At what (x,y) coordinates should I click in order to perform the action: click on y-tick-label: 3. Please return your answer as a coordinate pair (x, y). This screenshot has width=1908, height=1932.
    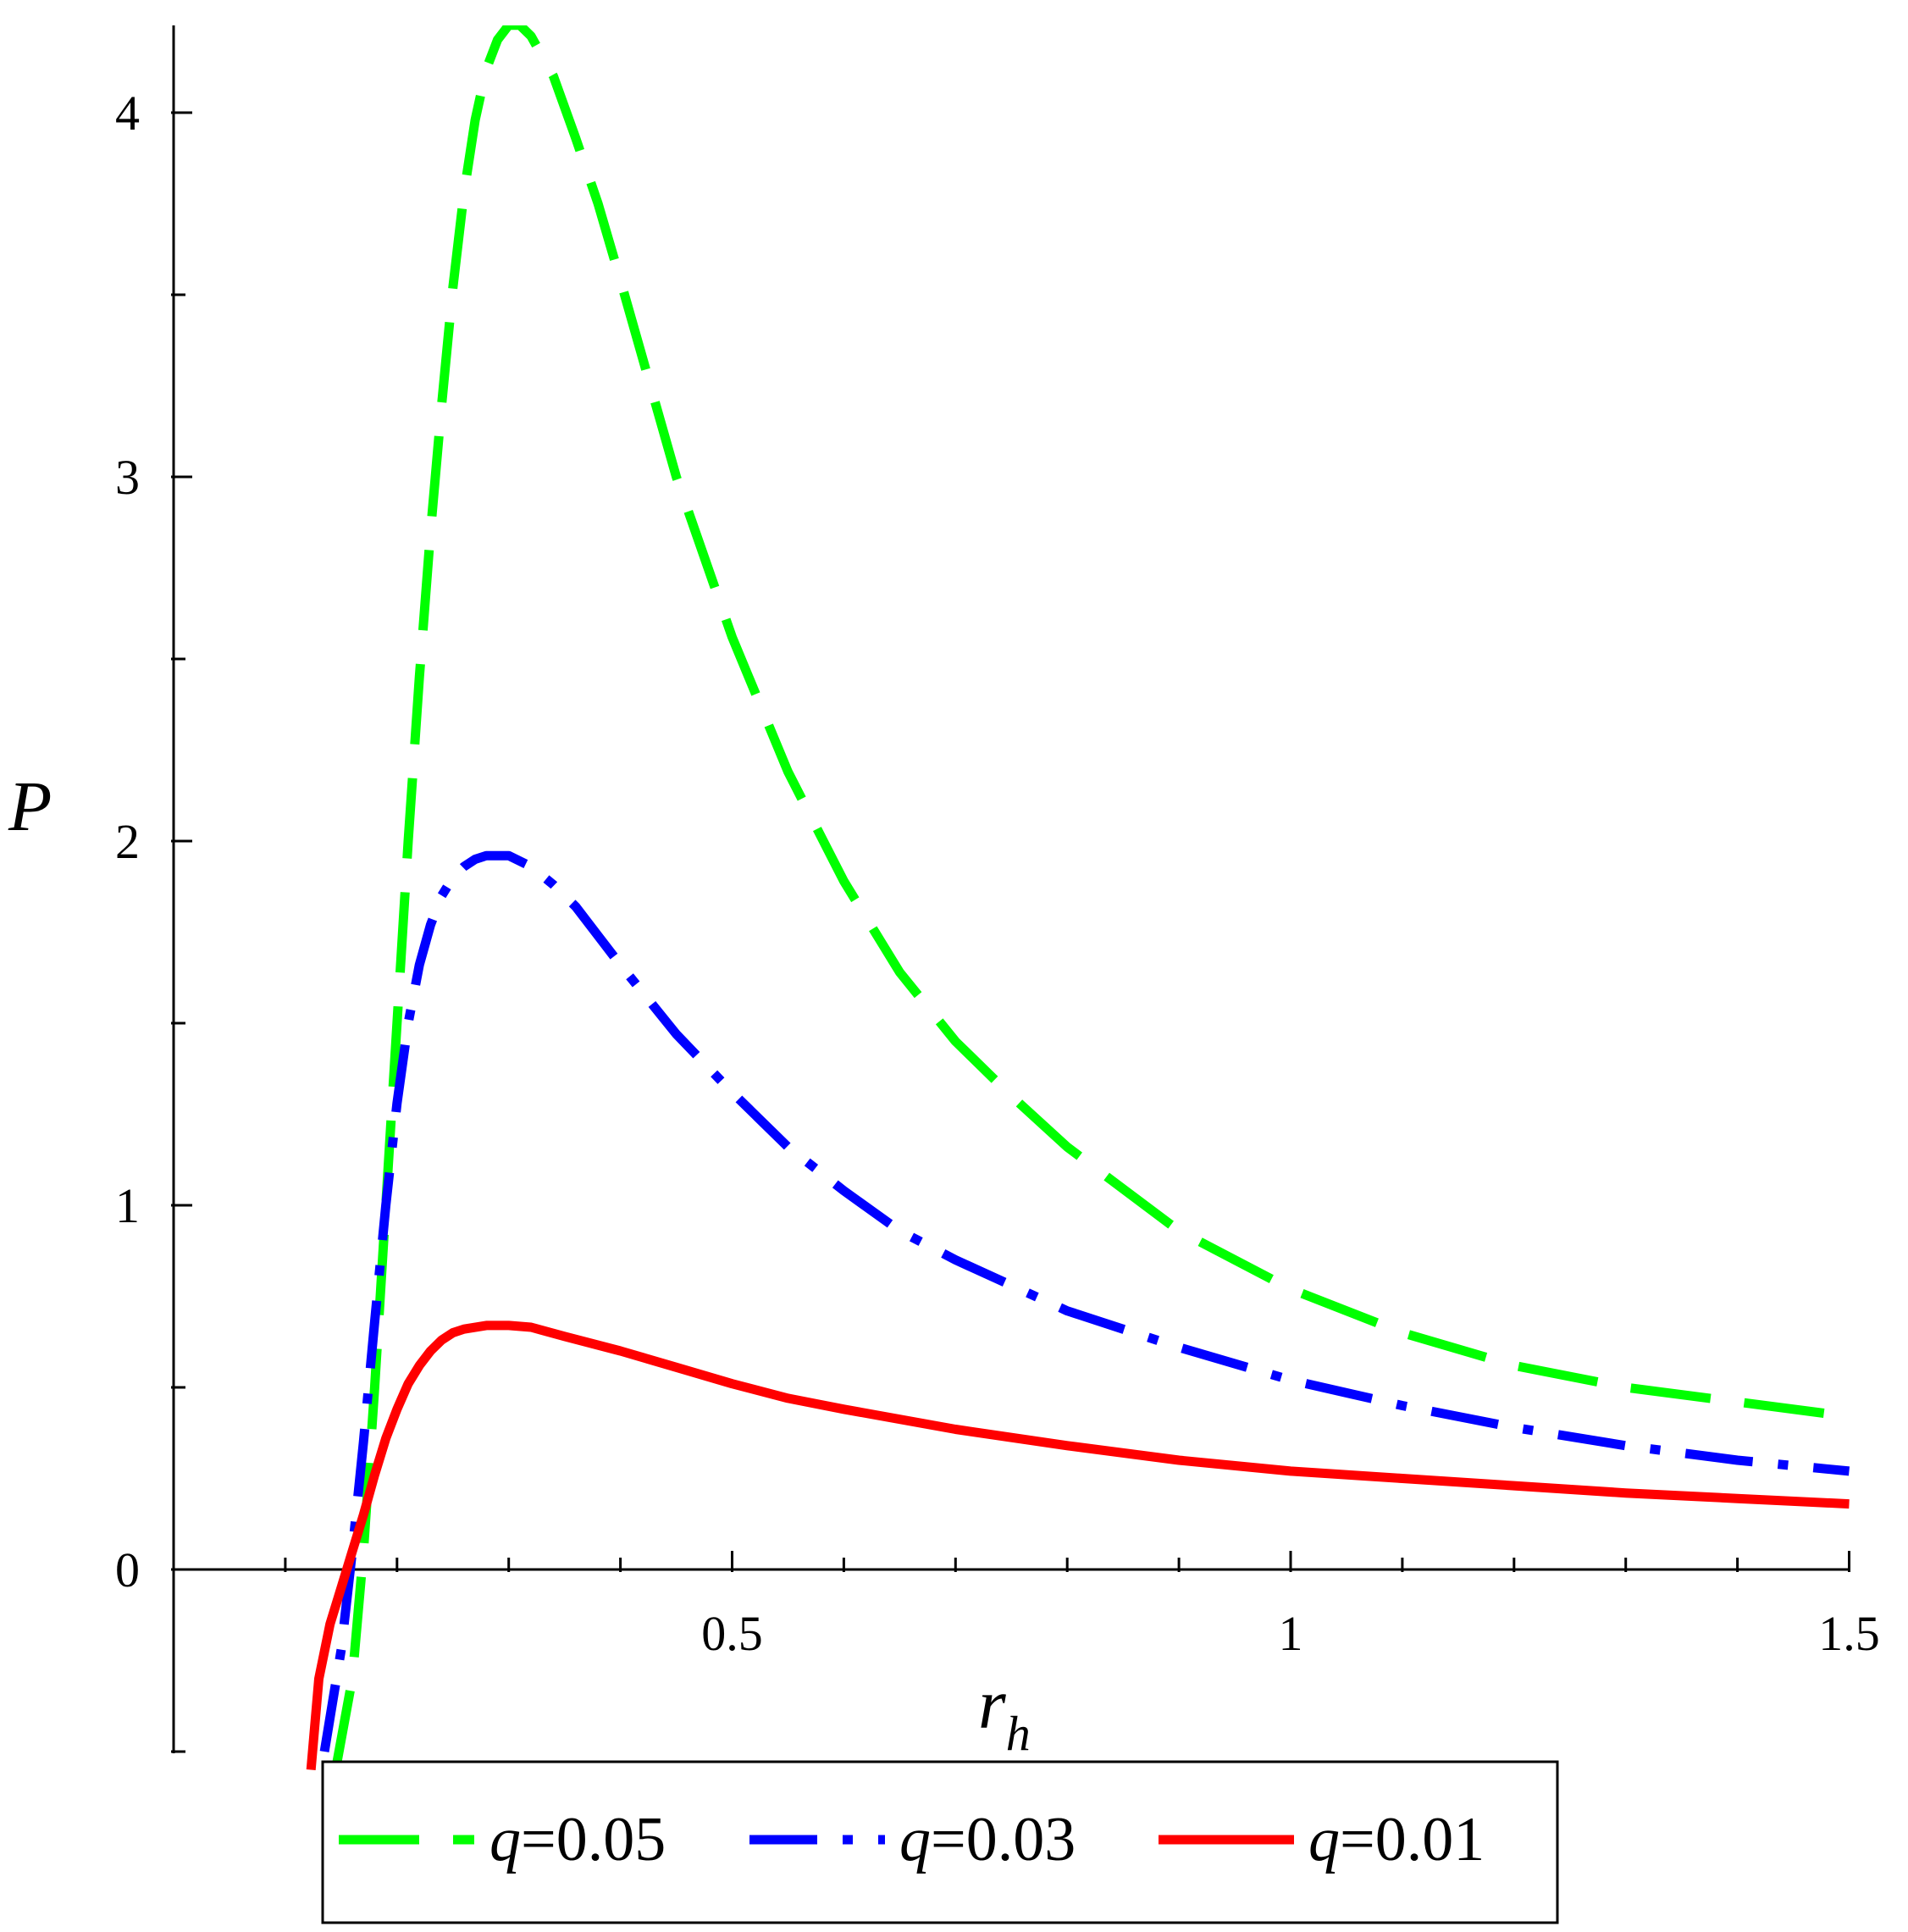
    Looking at the image, I should click on (128, 477).